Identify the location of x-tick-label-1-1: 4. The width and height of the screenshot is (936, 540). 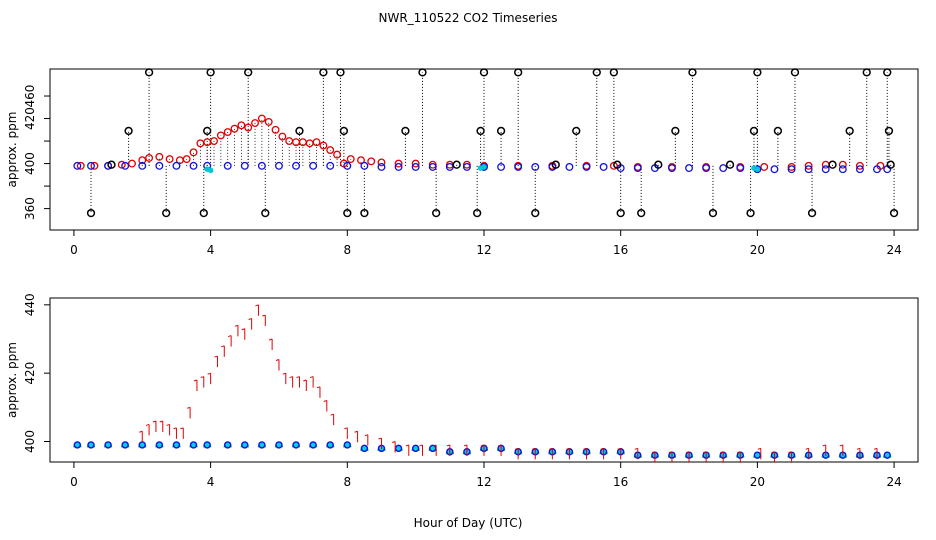
(211, 482).